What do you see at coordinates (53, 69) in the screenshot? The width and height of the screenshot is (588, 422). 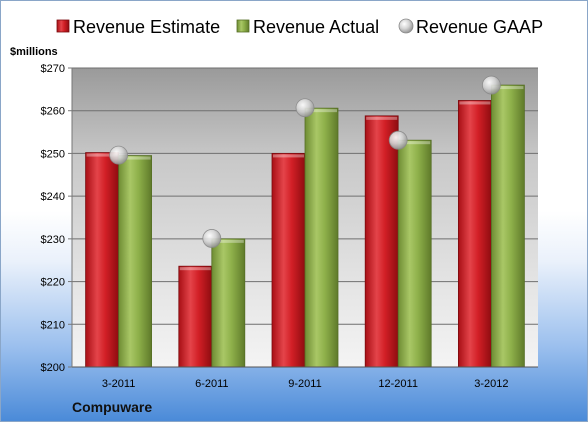 I see `y-tick-label: $270` at bounding box center [53, 69].